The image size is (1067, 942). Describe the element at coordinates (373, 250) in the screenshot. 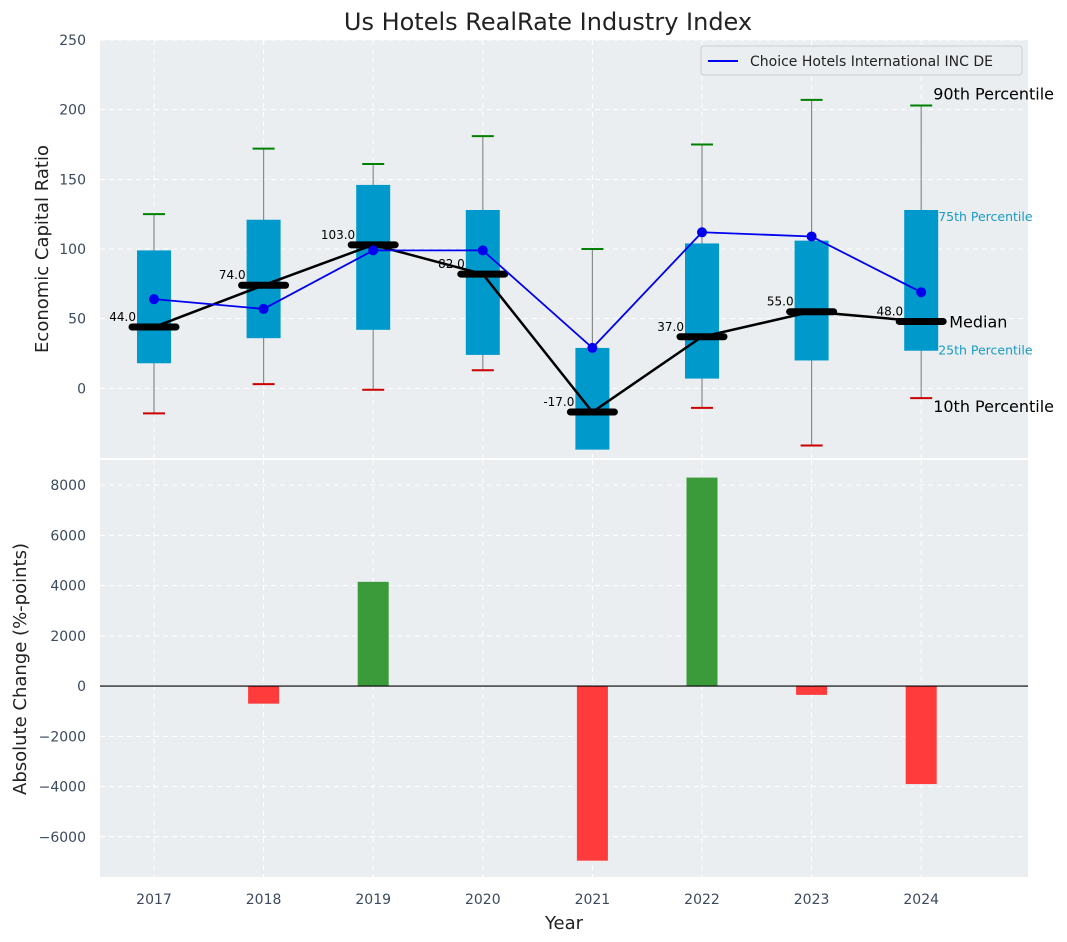

I see `company-point-2019` at that location.